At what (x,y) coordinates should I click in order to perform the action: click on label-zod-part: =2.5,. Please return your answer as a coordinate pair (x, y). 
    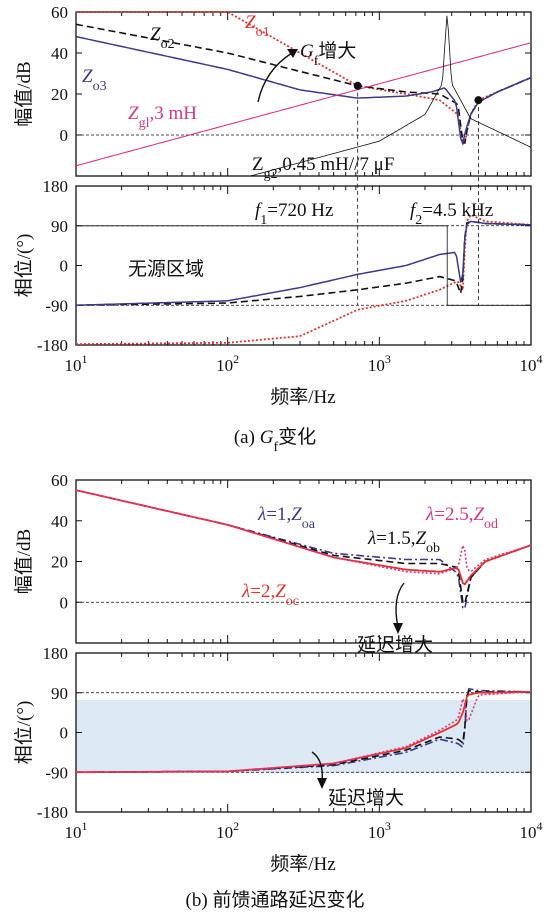
    Looking at the image, I should click on (453, 514).